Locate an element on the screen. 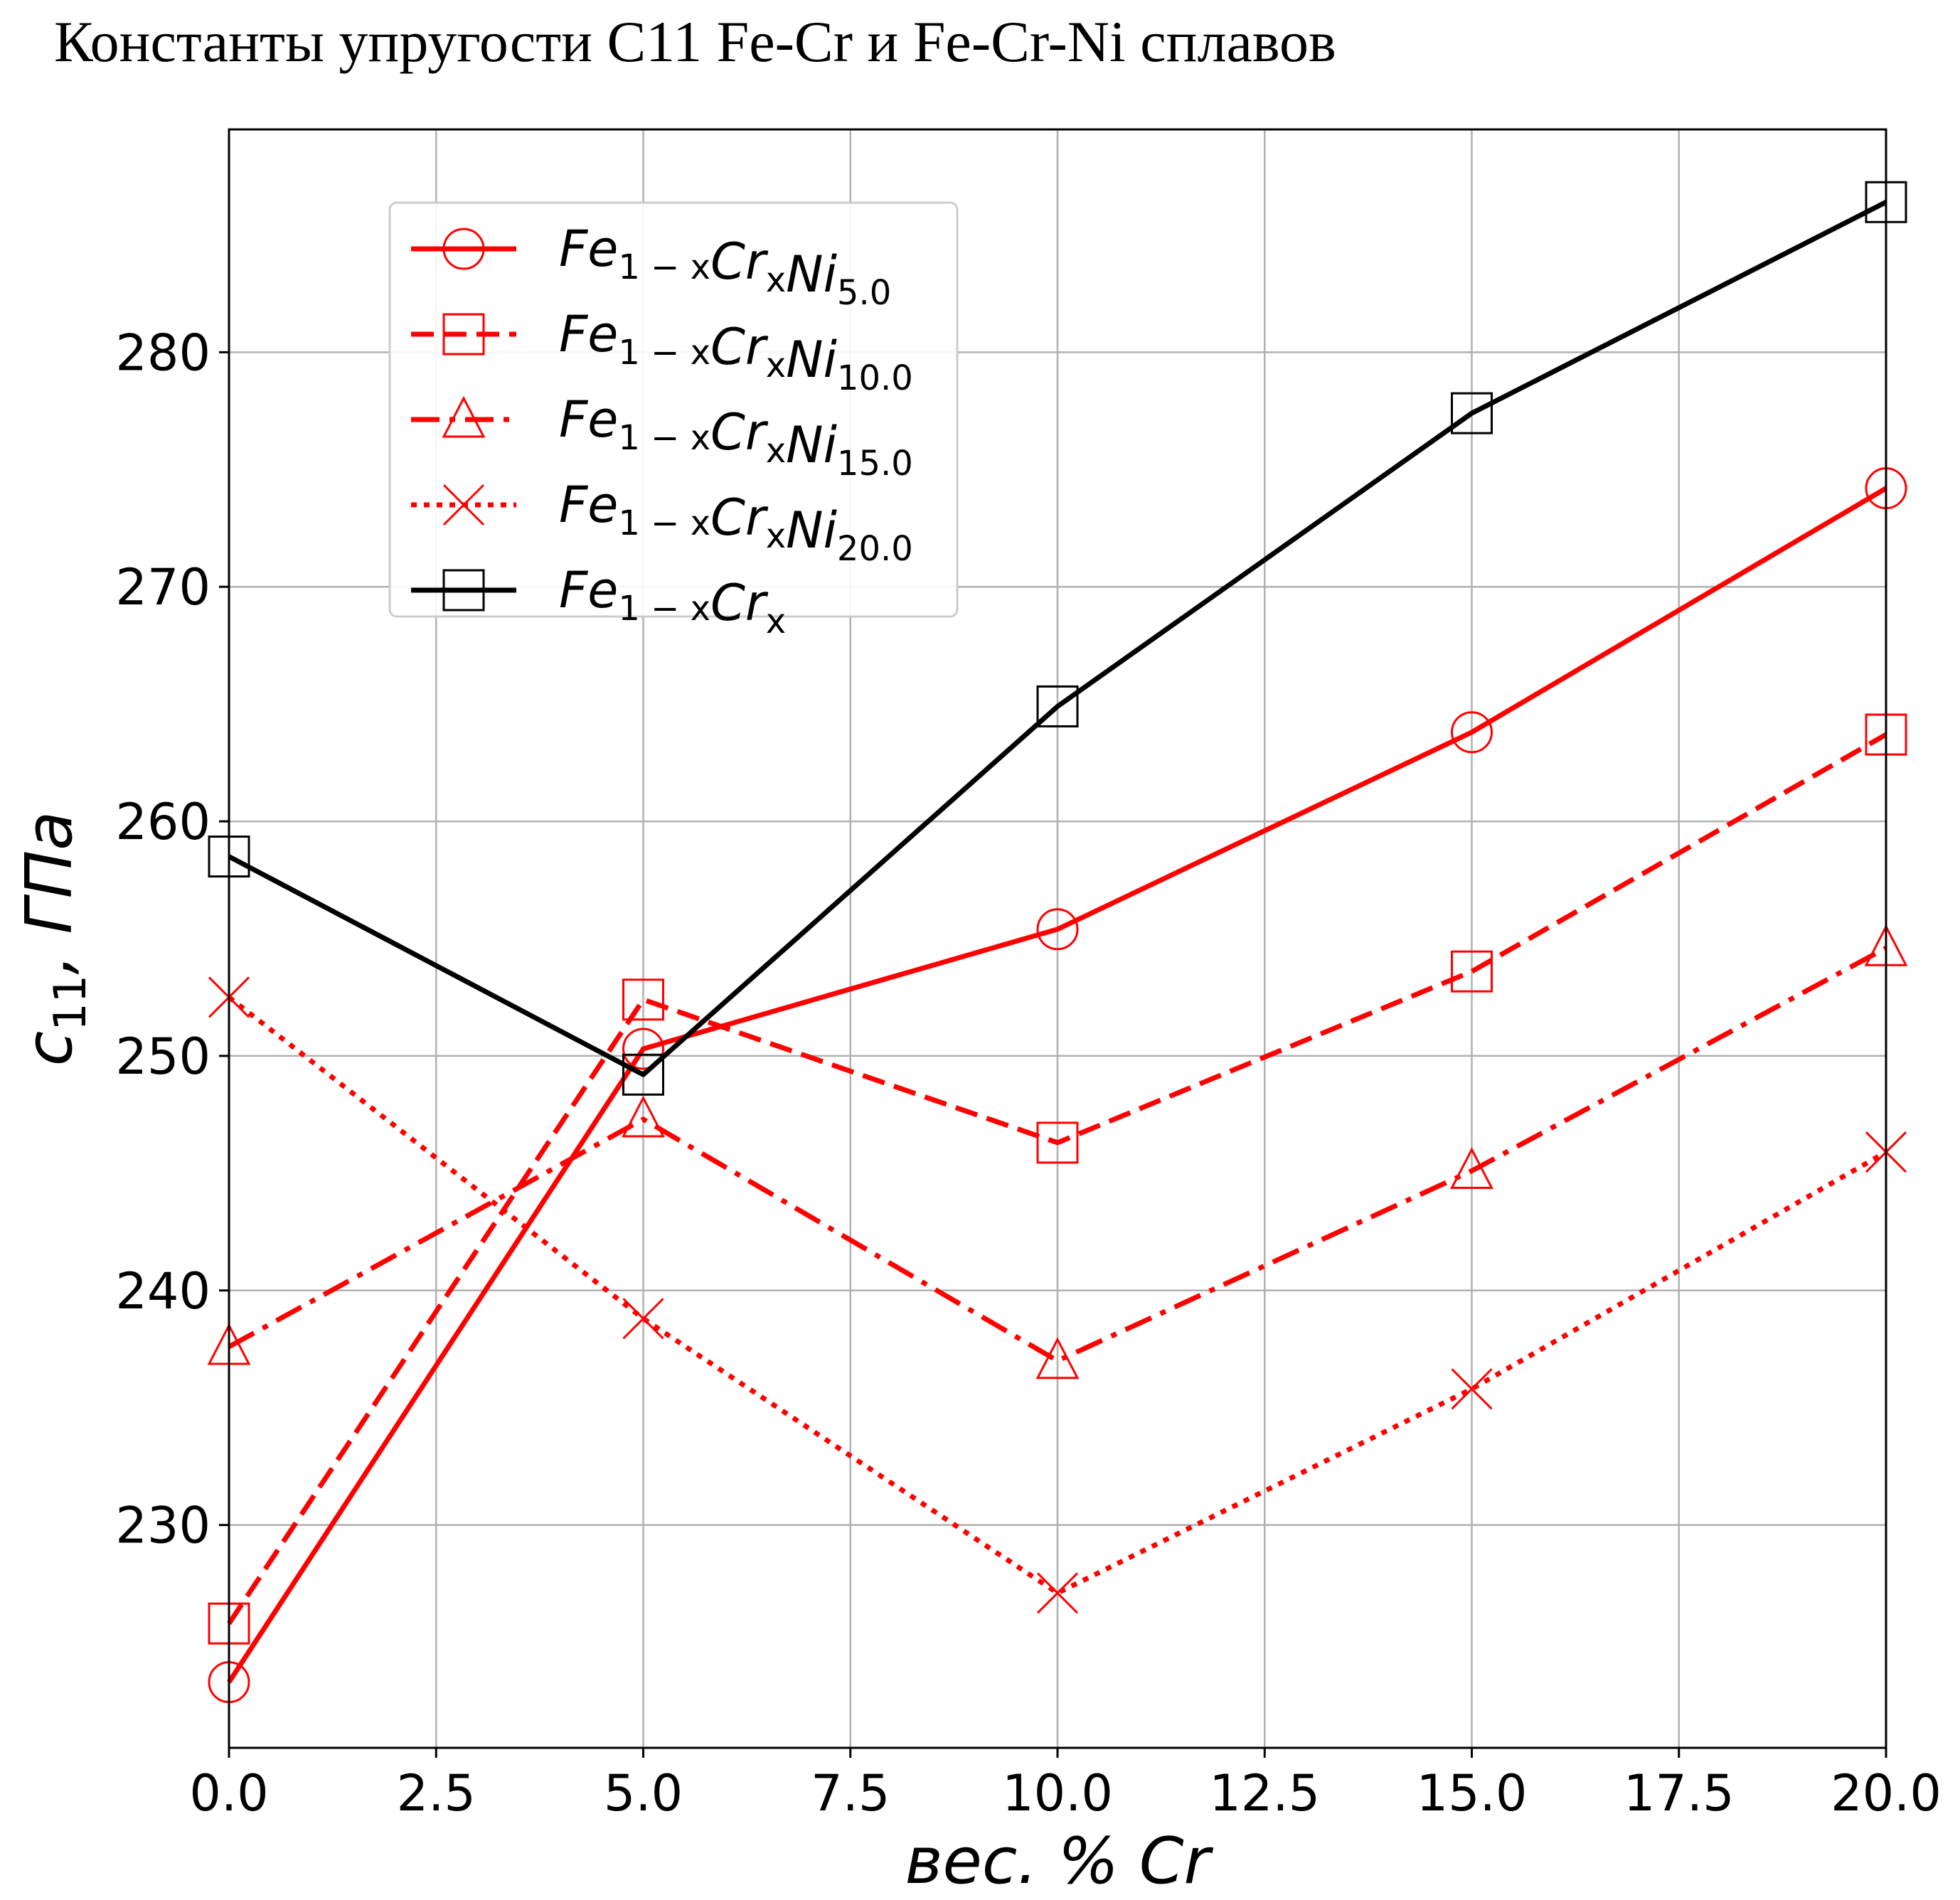 The width and height of the screenshot is (1960, 1900). legend-label: Fe1 − xCrx is located at coordinates (672, 601).